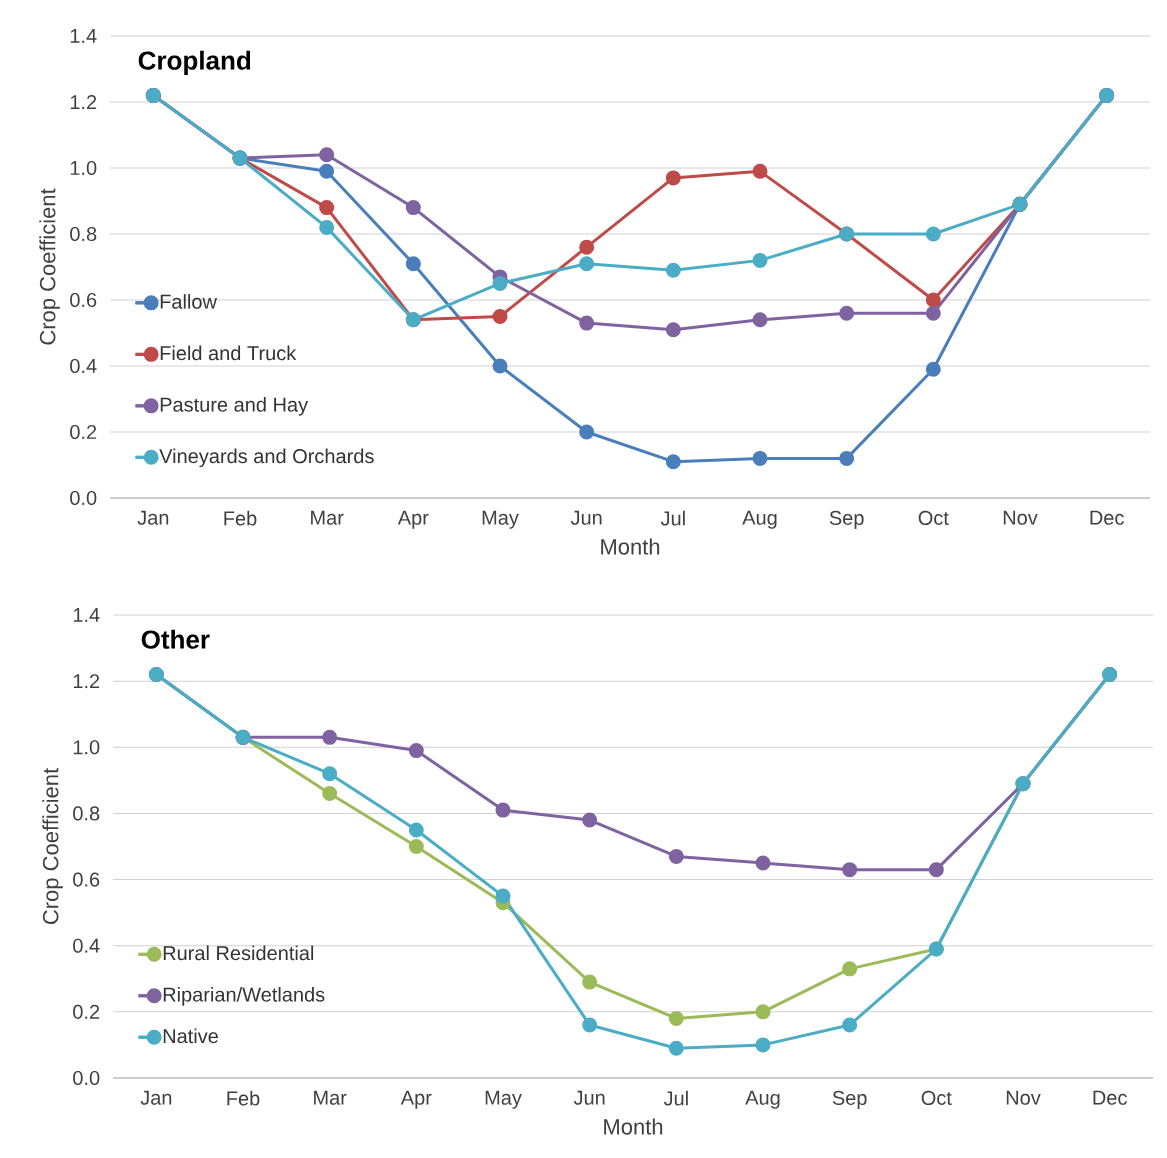  I want to click on legend-label: Rural Residential, so click(238, 953).